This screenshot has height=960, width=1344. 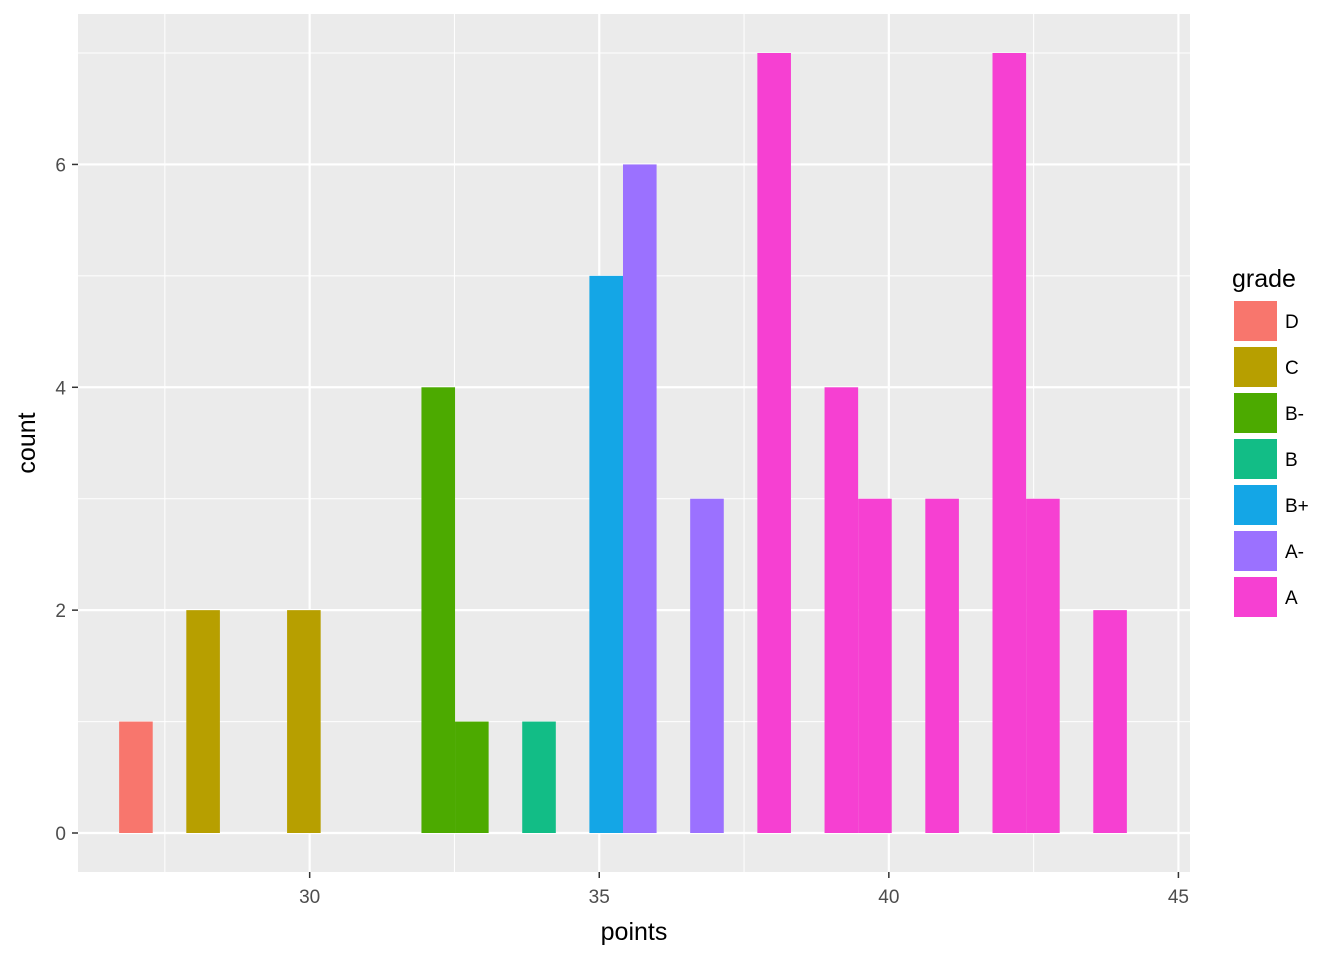 What do you see at coordinates (539, 777) in the screenshot?
I see `bar-b` at bounding box center [539, 777].